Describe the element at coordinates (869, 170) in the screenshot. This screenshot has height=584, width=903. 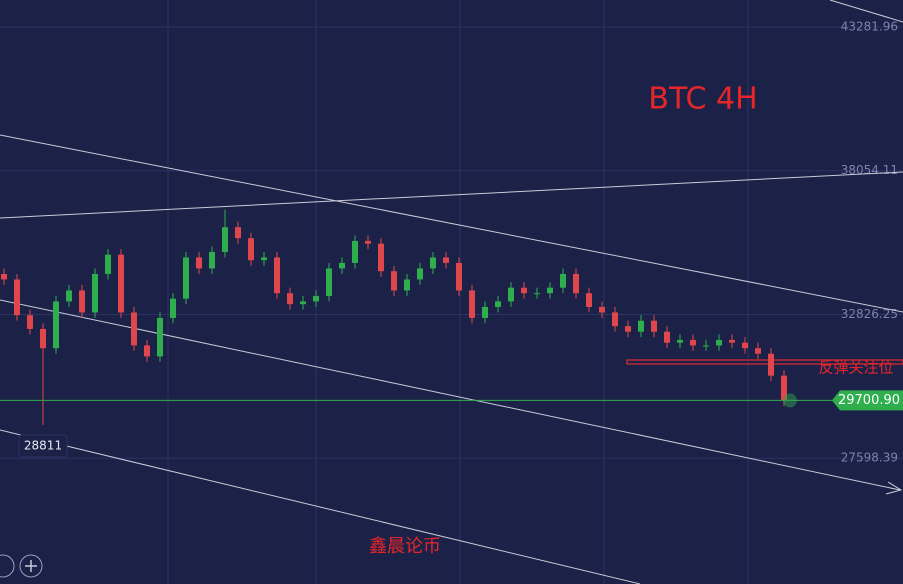
I see `y-tick-label: 38054.11` at that location.